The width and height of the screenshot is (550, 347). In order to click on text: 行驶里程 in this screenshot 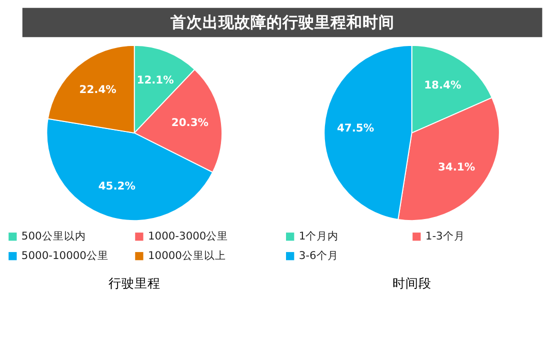, I will do `click(134, 282)`.